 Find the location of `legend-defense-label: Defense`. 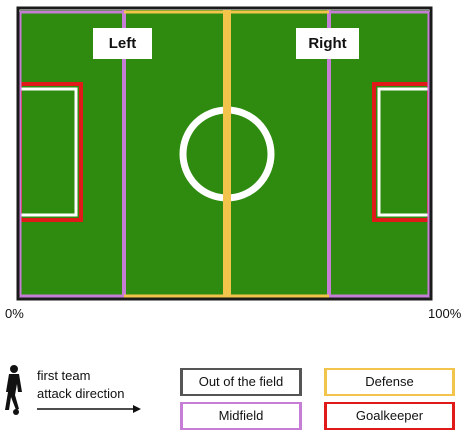

legend-defense-label: Defense is located at coordinates (389, 382).